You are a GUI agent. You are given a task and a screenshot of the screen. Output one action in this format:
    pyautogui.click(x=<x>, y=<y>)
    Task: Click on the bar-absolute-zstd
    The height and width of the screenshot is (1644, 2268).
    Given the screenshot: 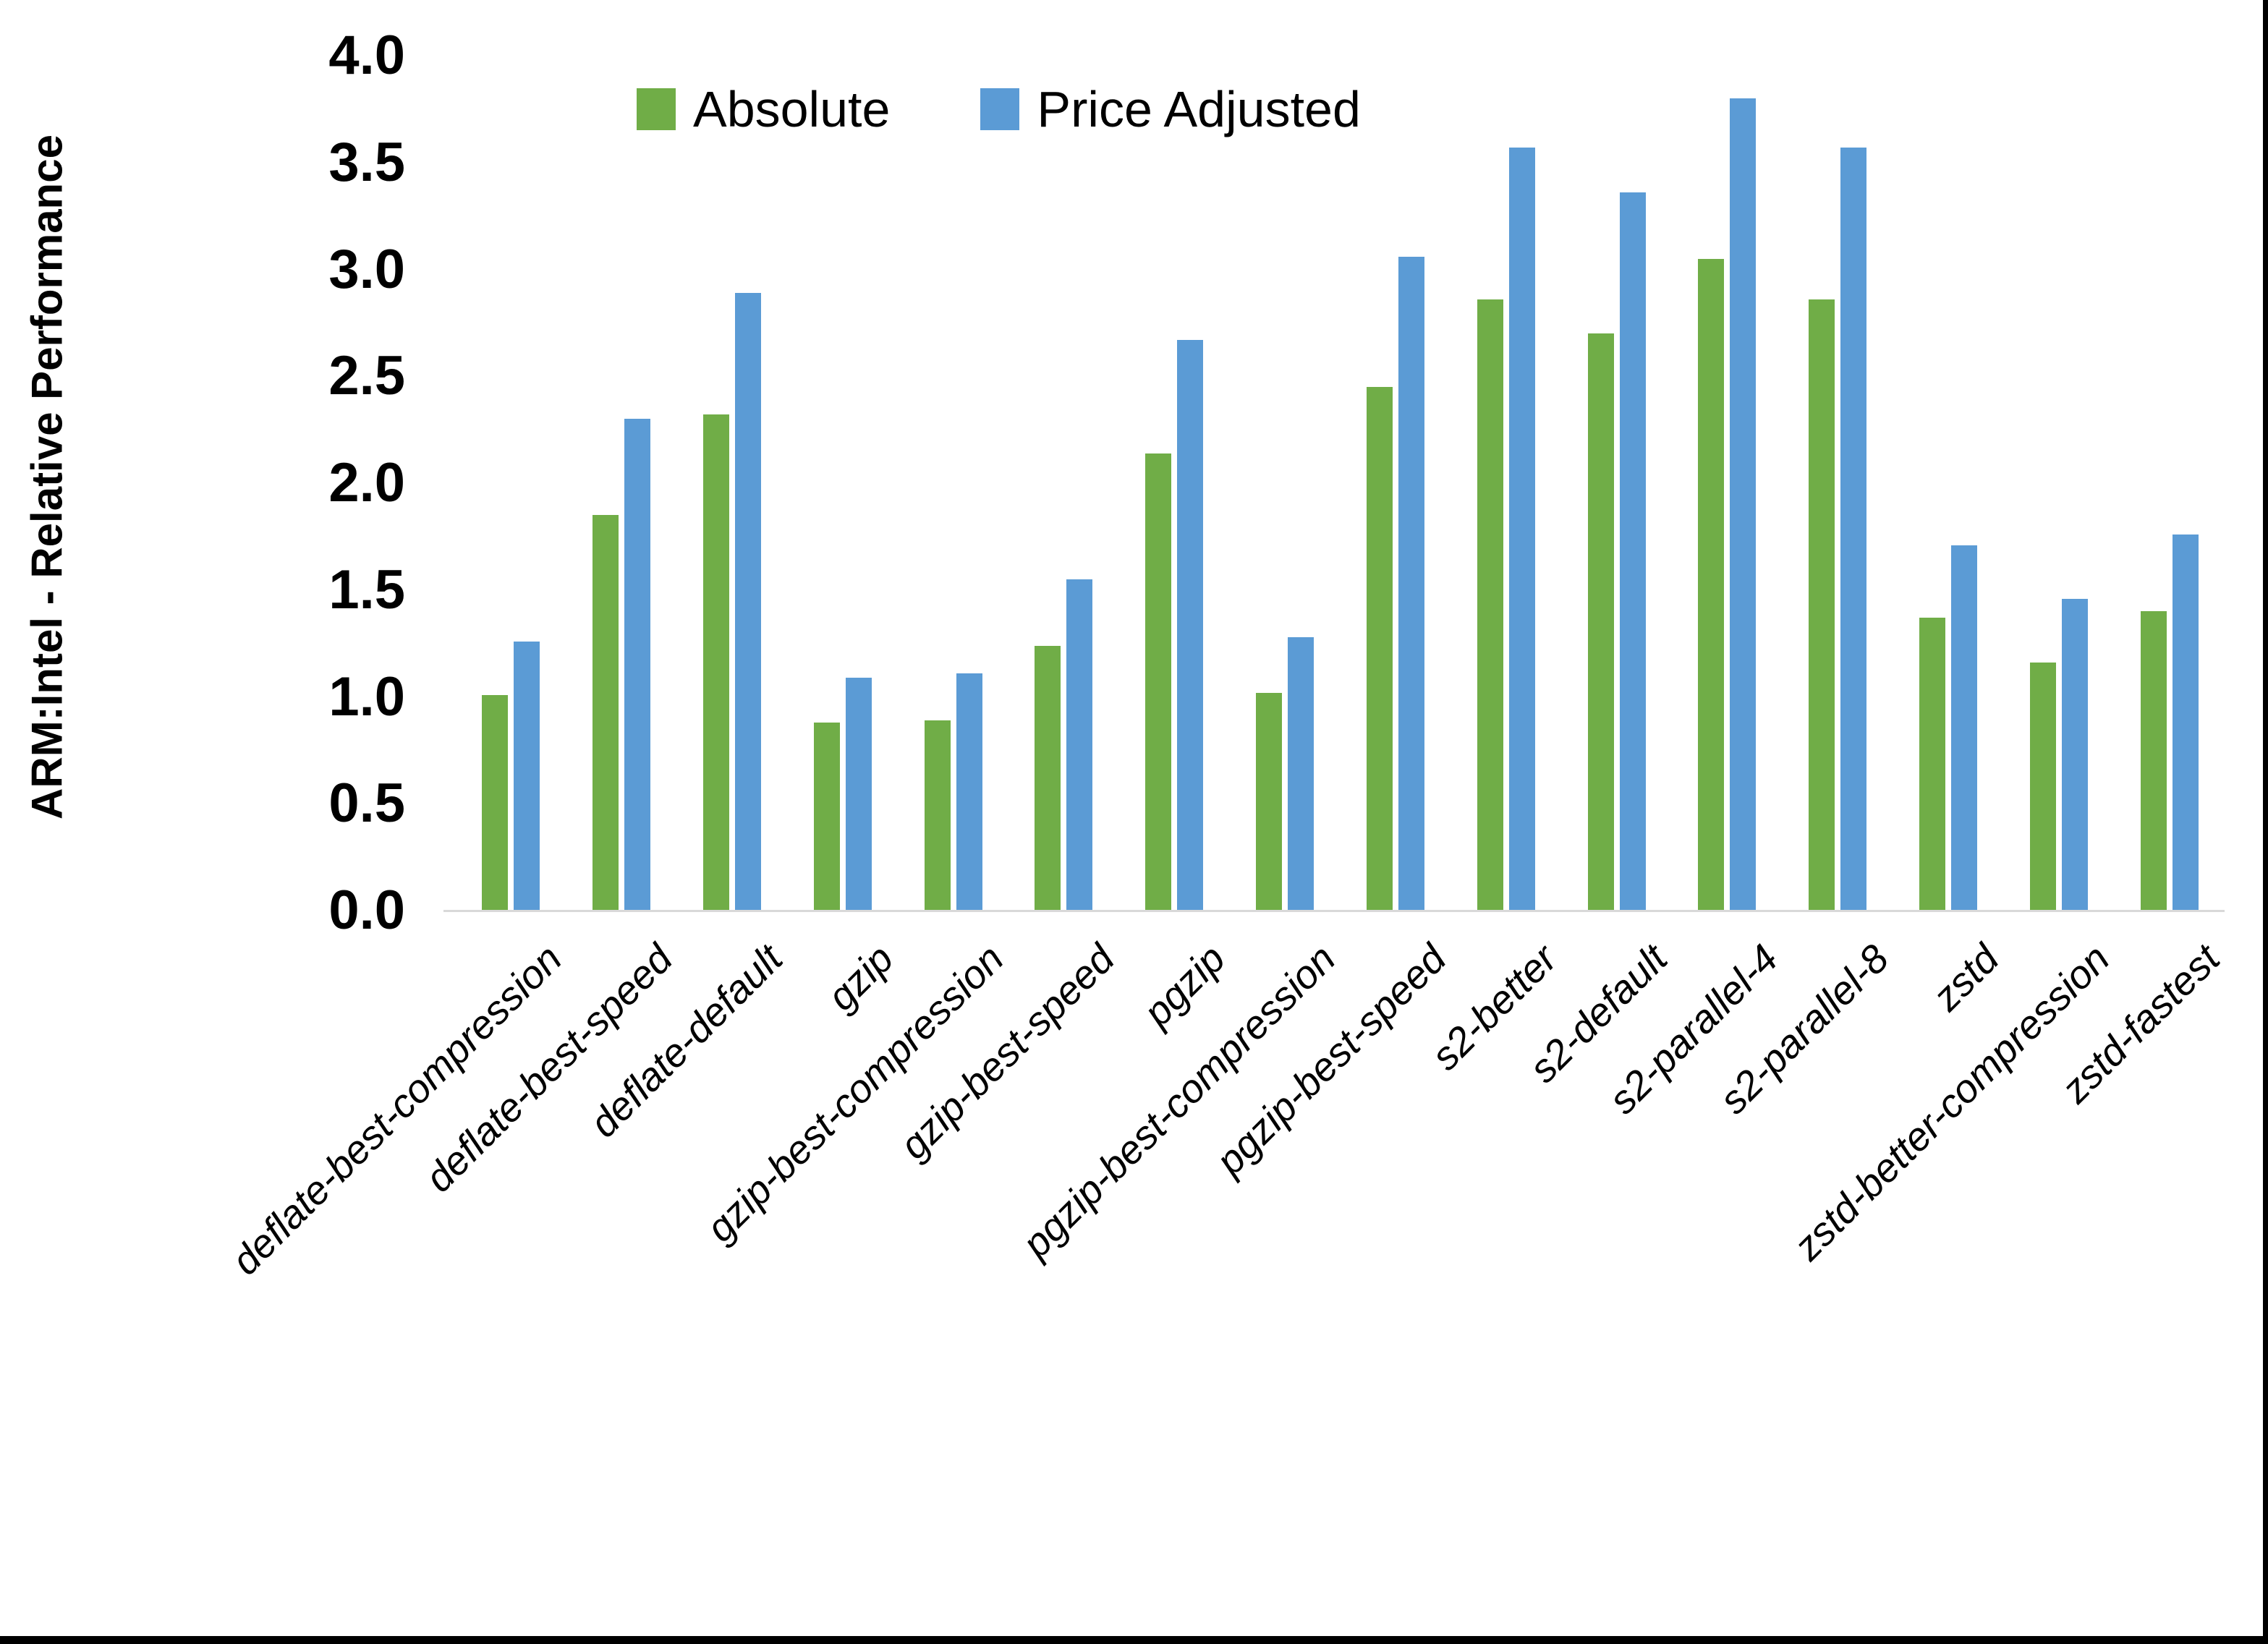 What is the action you would take?
    pyautogui.click(x=1932, y=764)
    